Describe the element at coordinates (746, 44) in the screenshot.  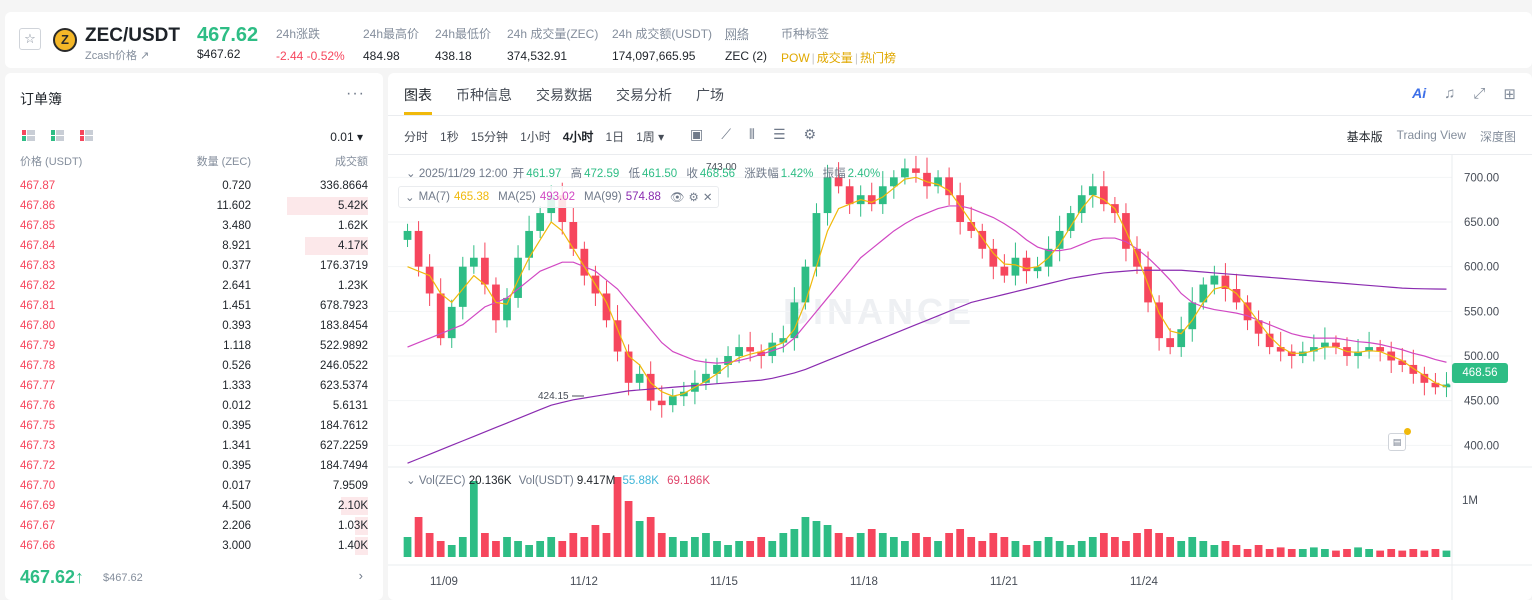
I see `stat-network: 网络 ZEC (2)` at that location.